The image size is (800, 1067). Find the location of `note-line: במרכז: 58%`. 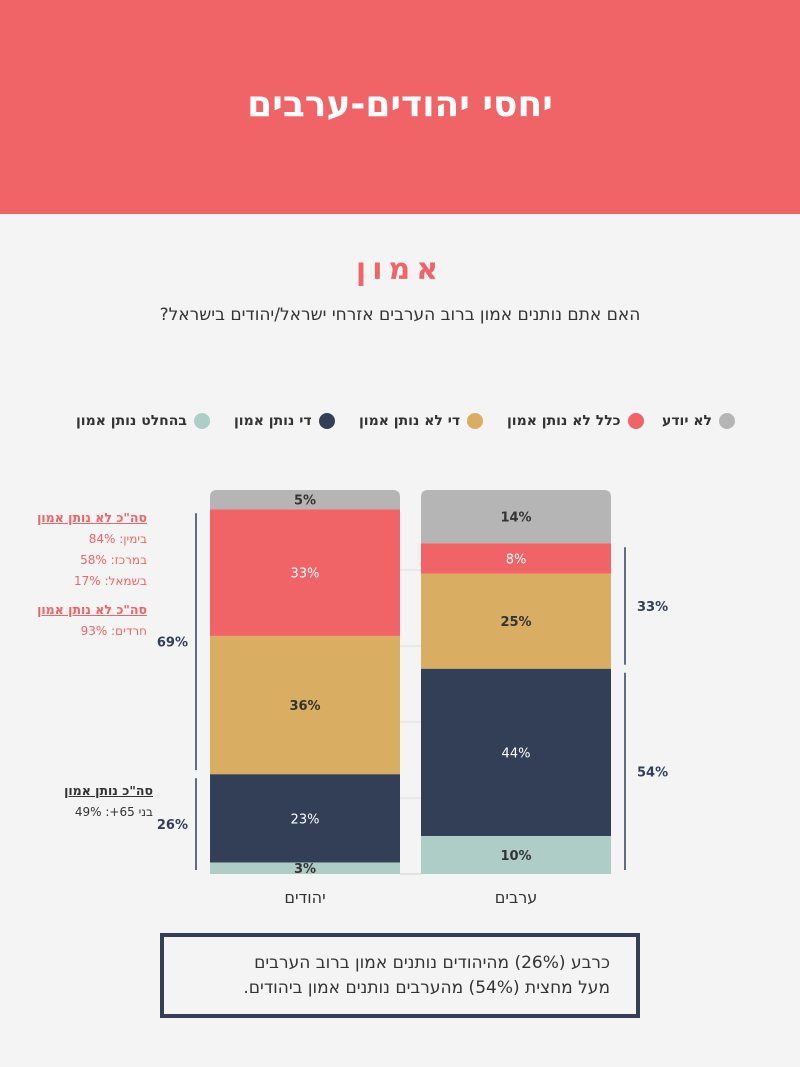

note-line: במרכז: 58% is located at coordinates (113, 560).